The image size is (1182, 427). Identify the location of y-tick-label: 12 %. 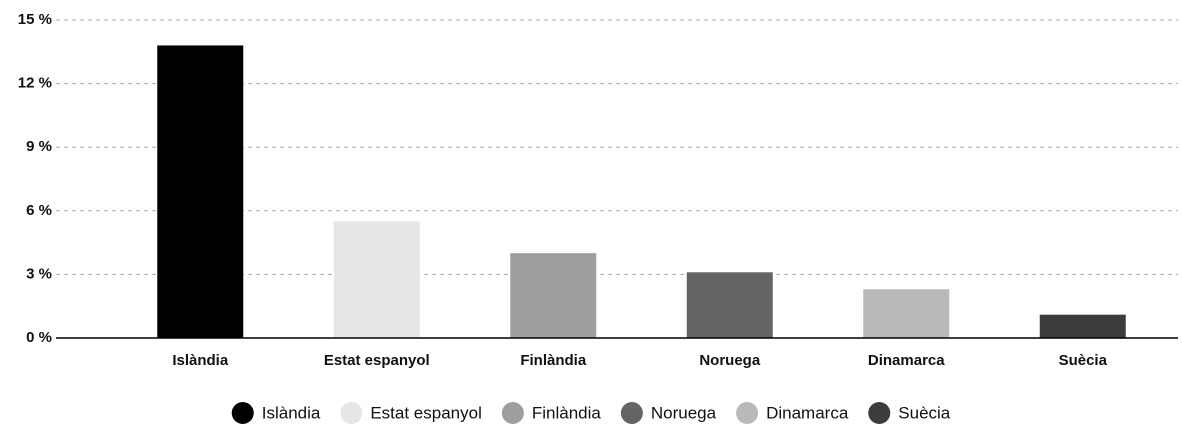
(35, 83).